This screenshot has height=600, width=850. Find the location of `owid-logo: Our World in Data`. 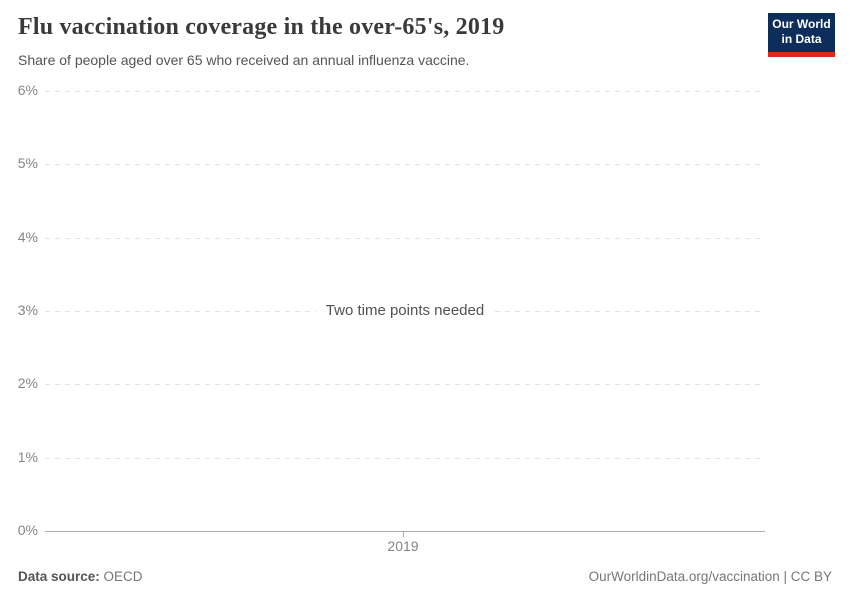

owid-logo: Our World in Data is located at coordinates (801, 35).